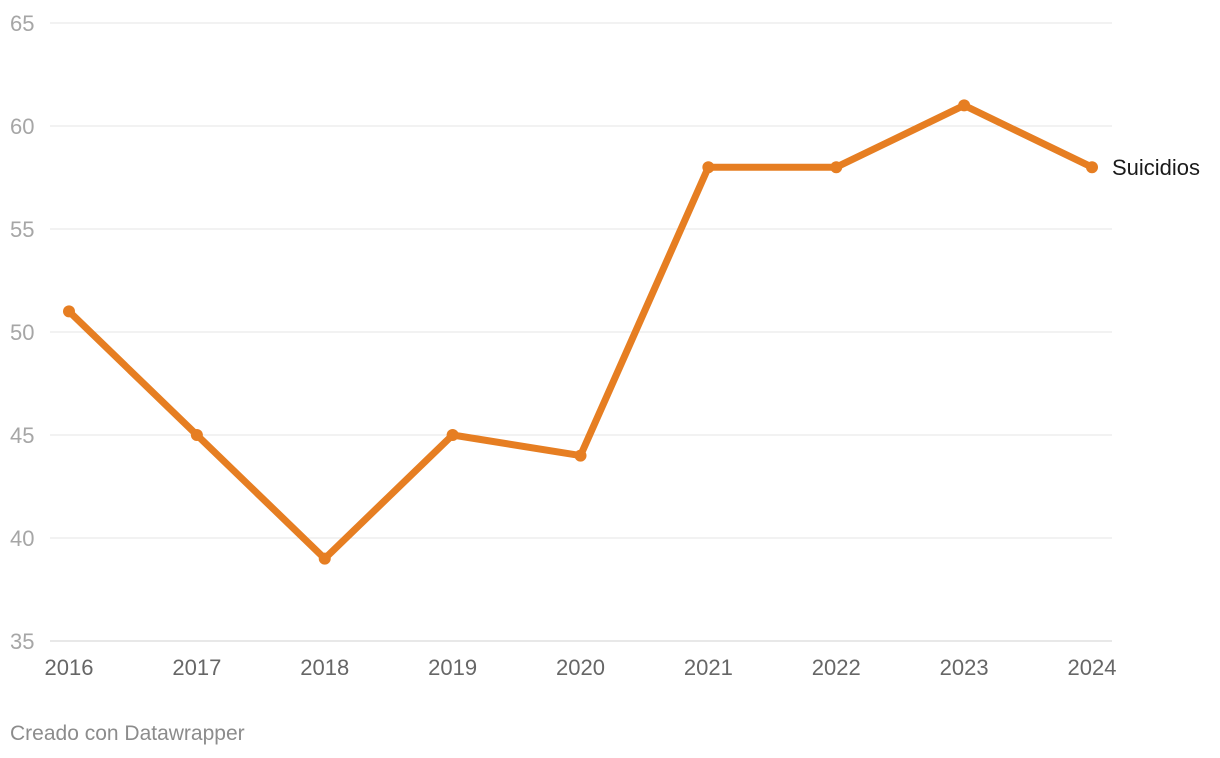 The image size is (1220, 758). I want to click on x-tick-label: 2019, so click(452, 667).